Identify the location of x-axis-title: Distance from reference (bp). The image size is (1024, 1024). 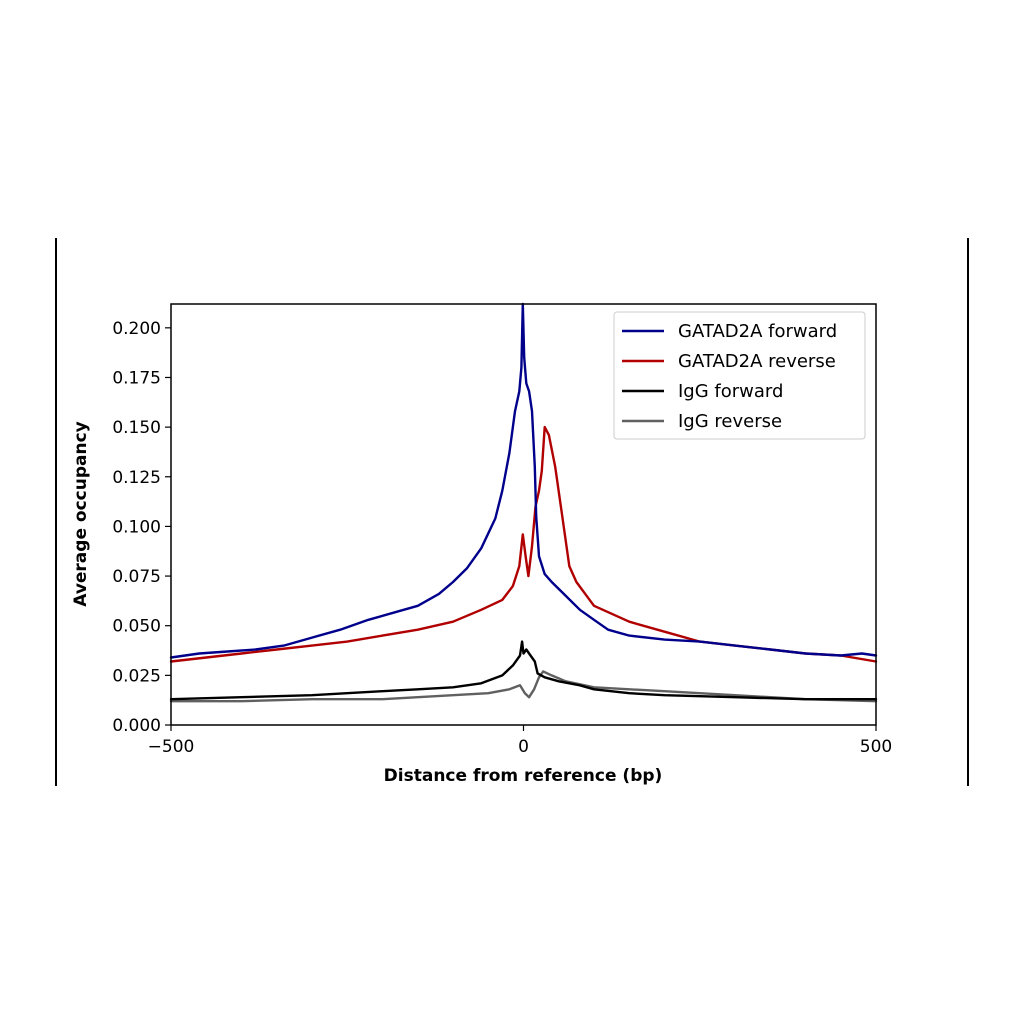
(523, 776).